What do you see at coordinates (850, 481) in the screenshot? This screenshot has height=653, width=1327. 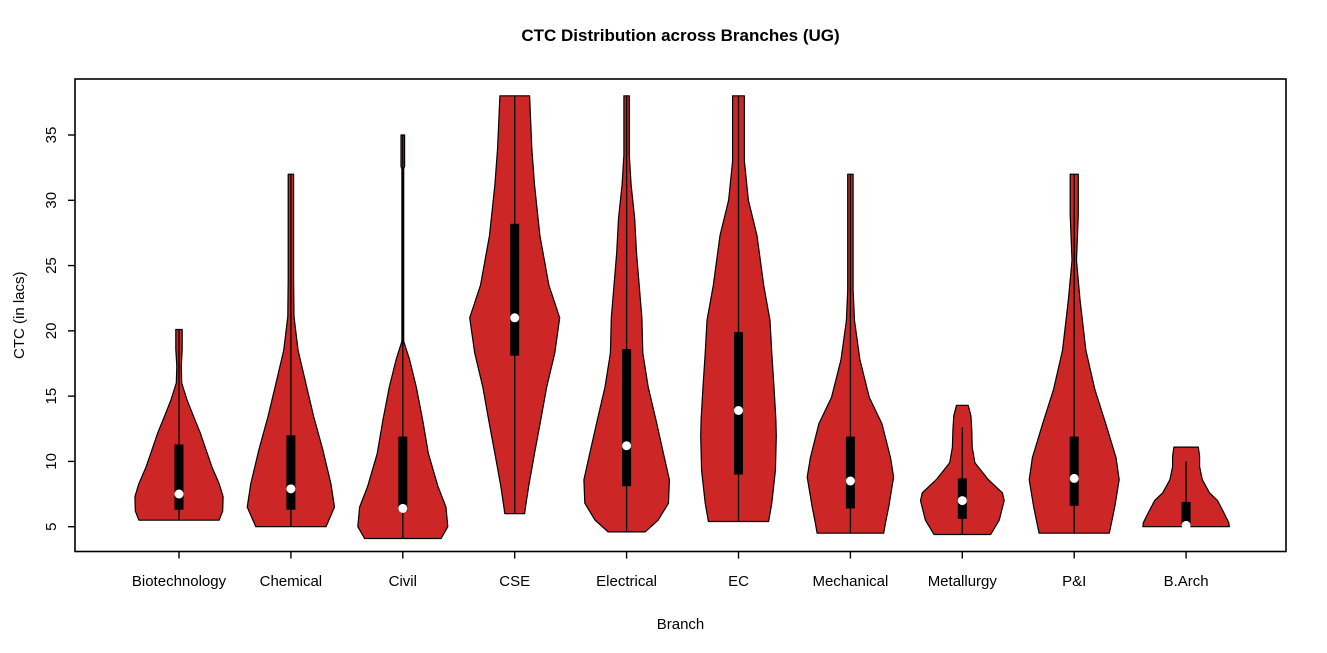 I see `median-dot-mechanical` at bounding box center [850, 481].